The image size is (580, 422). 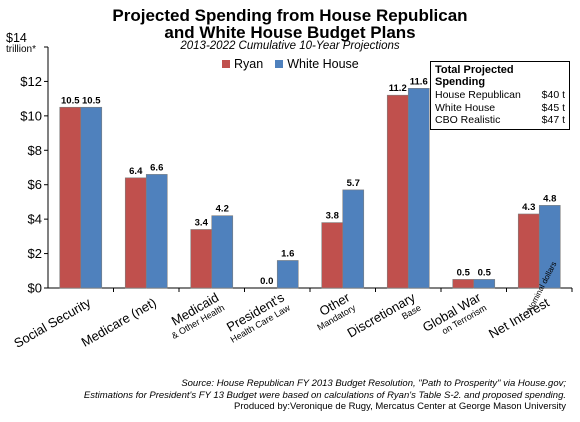 I want to click on y-tick-label: $10, so click(x=31, y=115).